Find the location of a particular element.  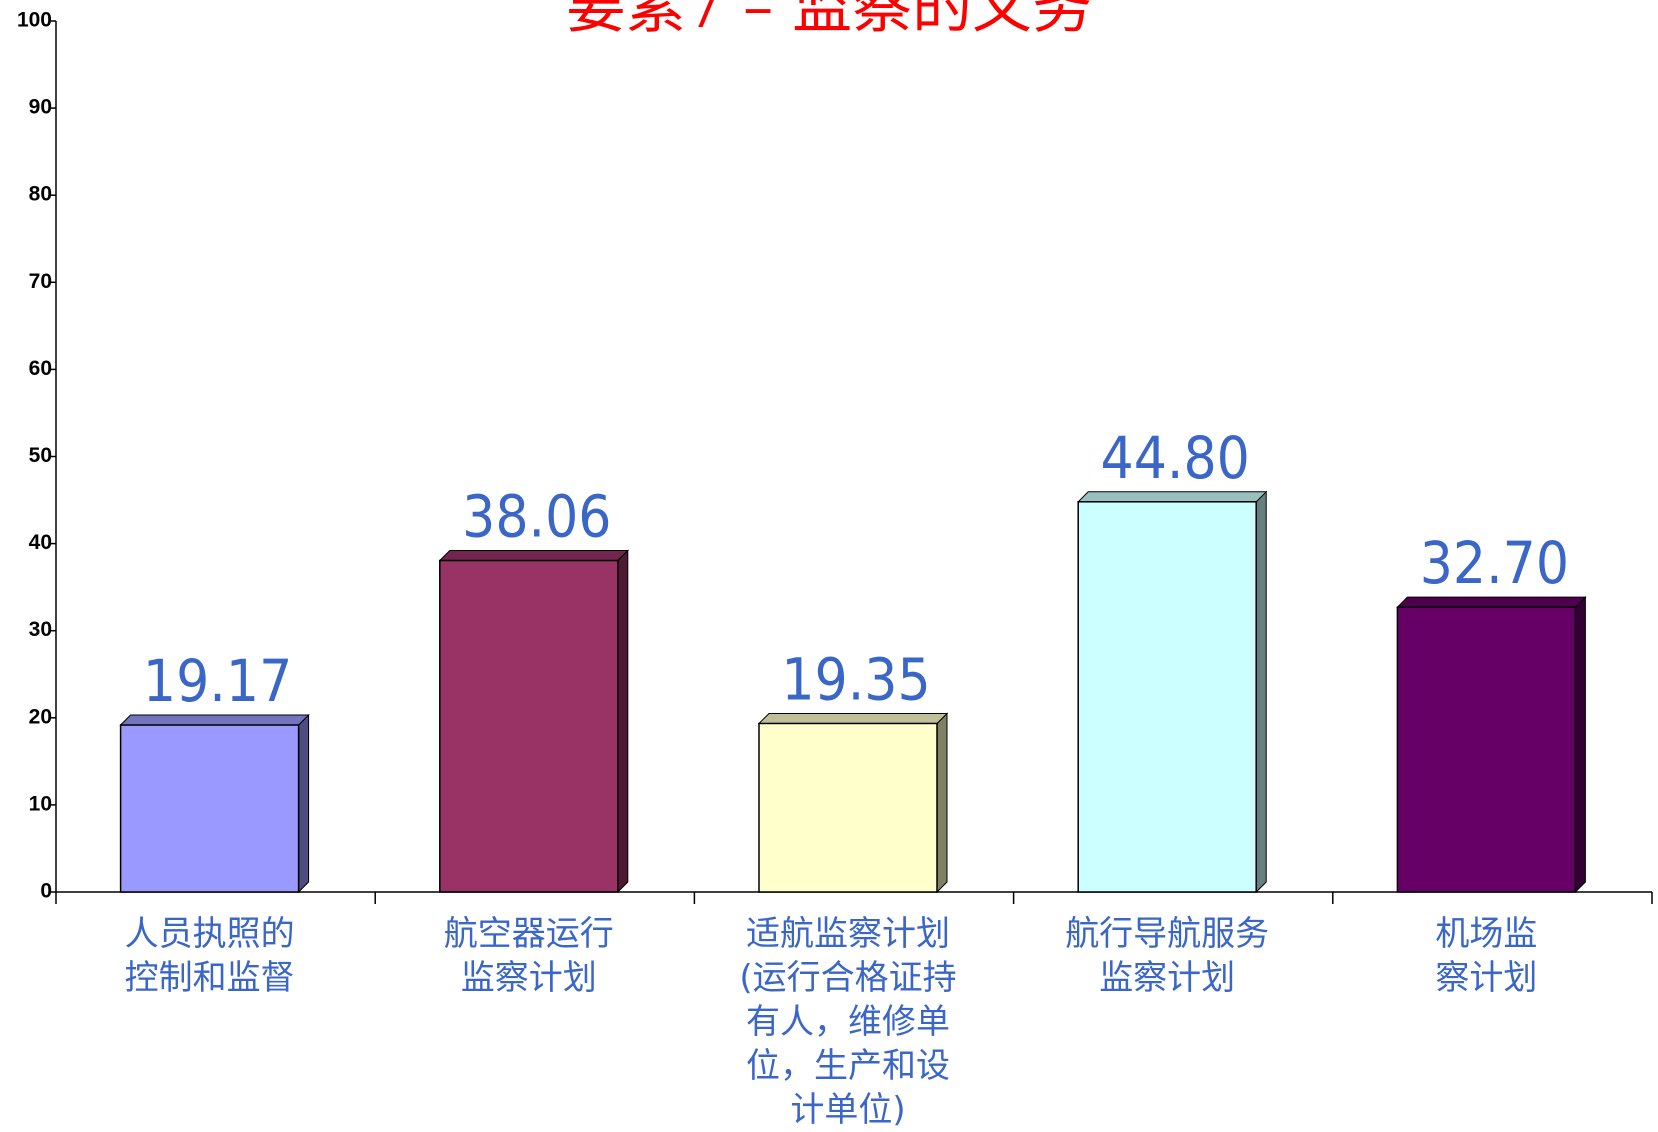

value-label: 44.80 is located at coordinates (1175, 458).